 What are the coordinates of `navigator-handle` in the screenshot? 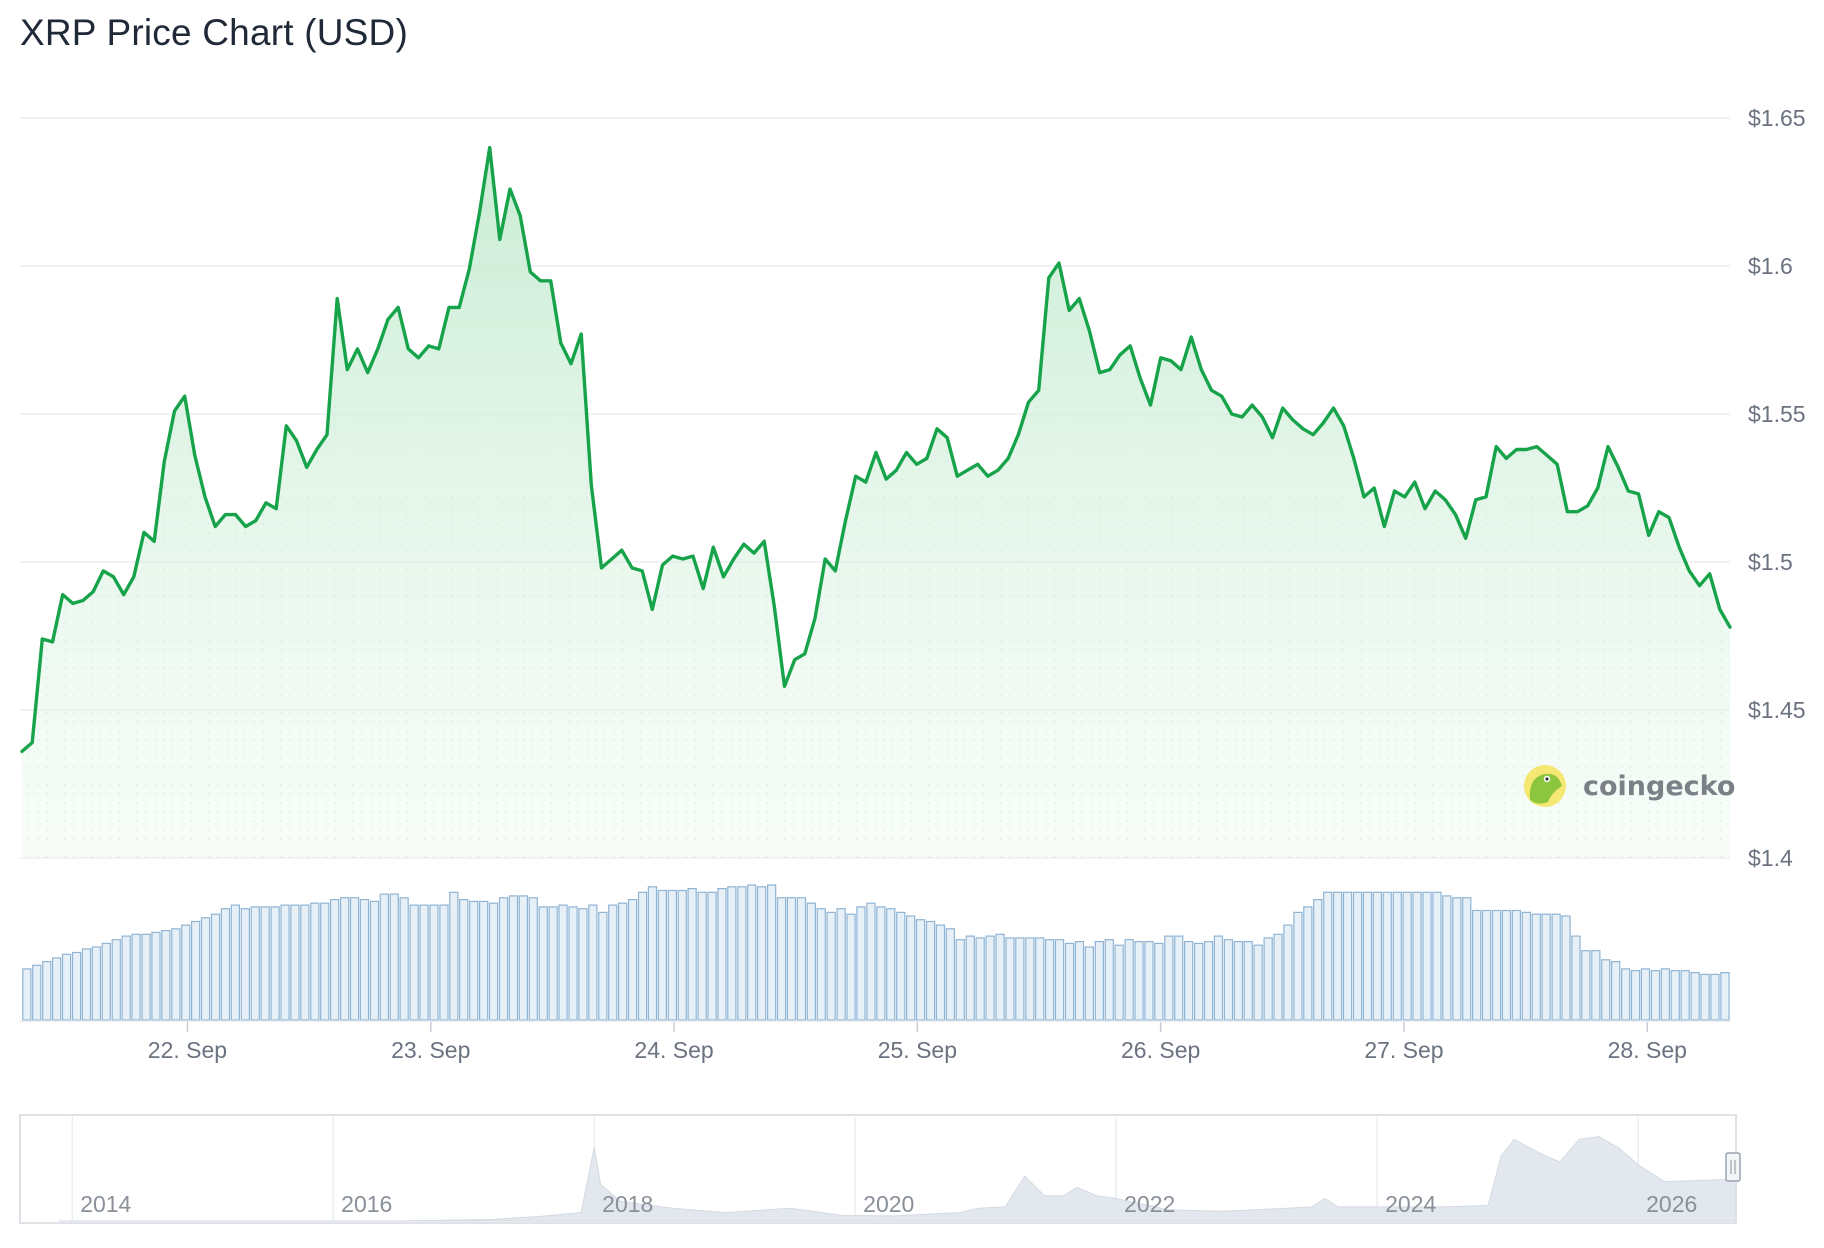 It's located at (1733, 1167).